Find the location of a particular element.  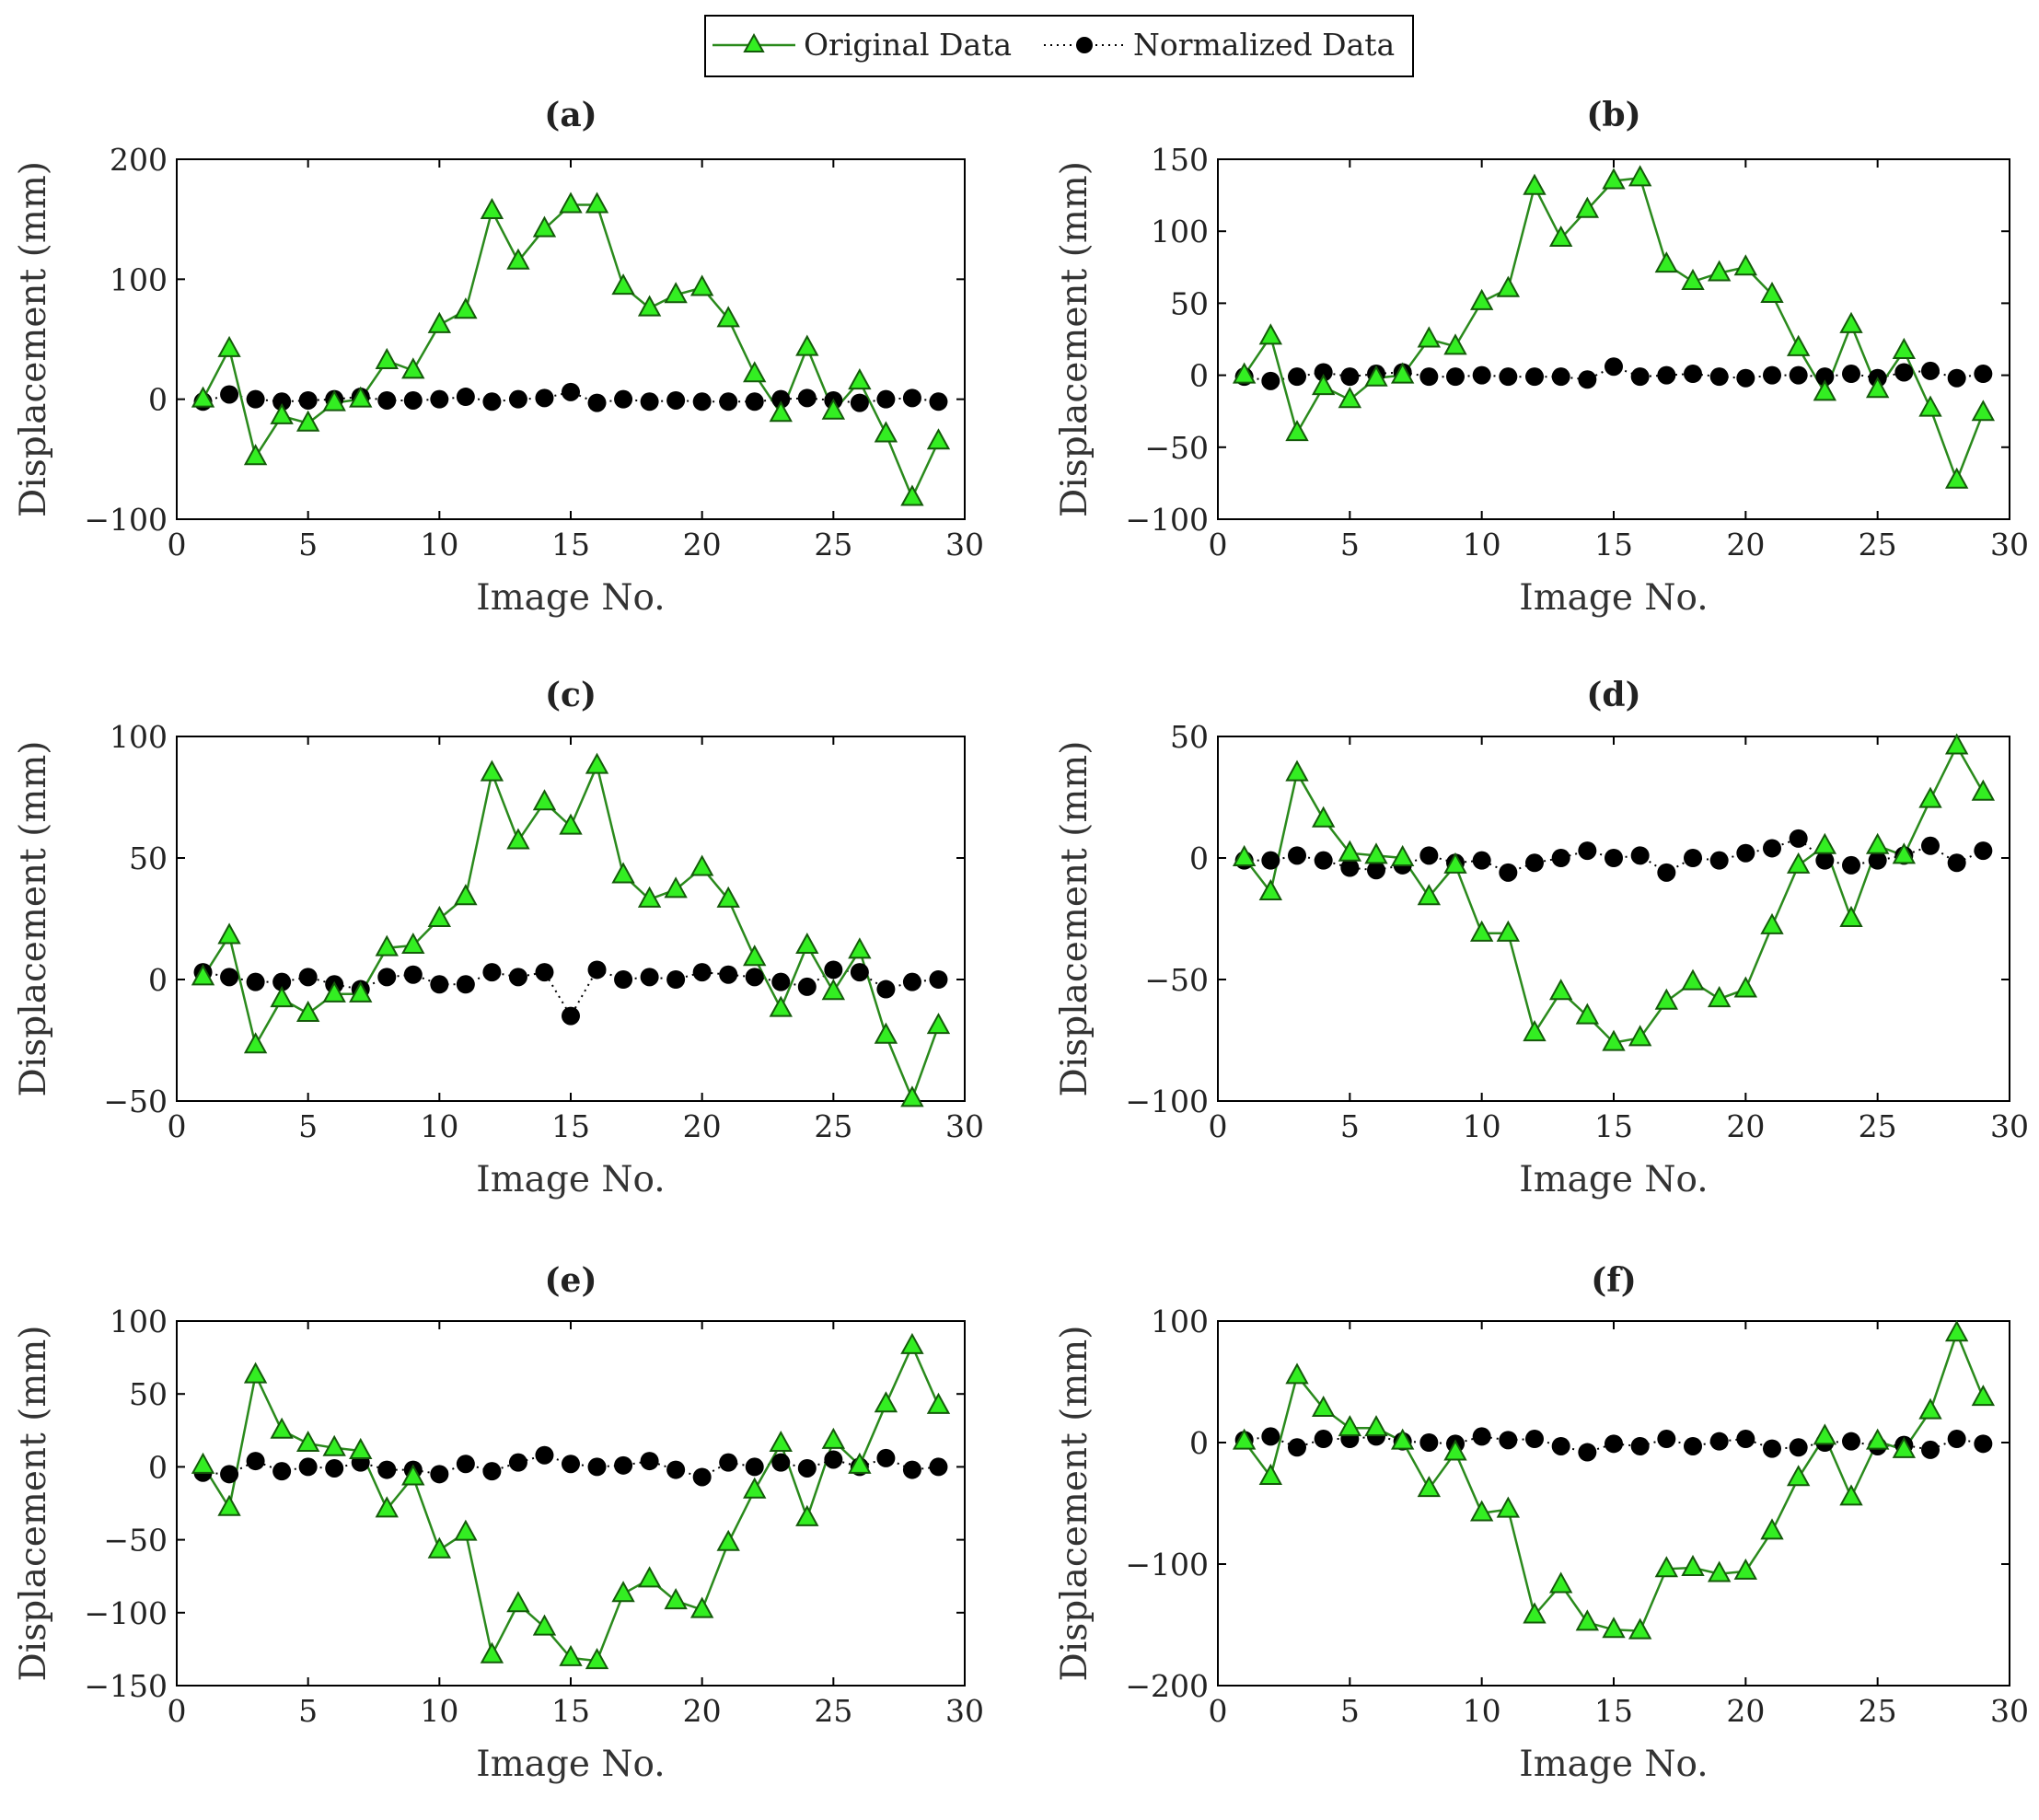

panel-title: (d) is located at coordinates (1613, 695).